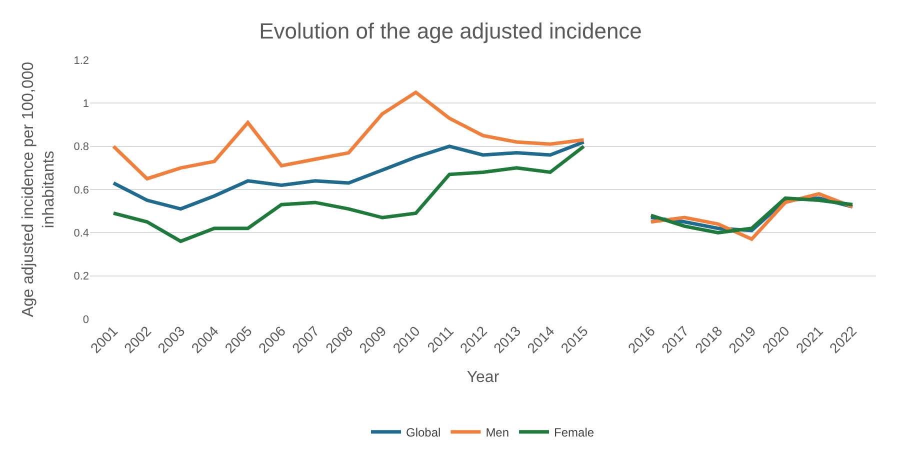 Image resolution: width=901 pixels, height=459 pixels. I want to click on legend-label: Men, so click(498, 433).